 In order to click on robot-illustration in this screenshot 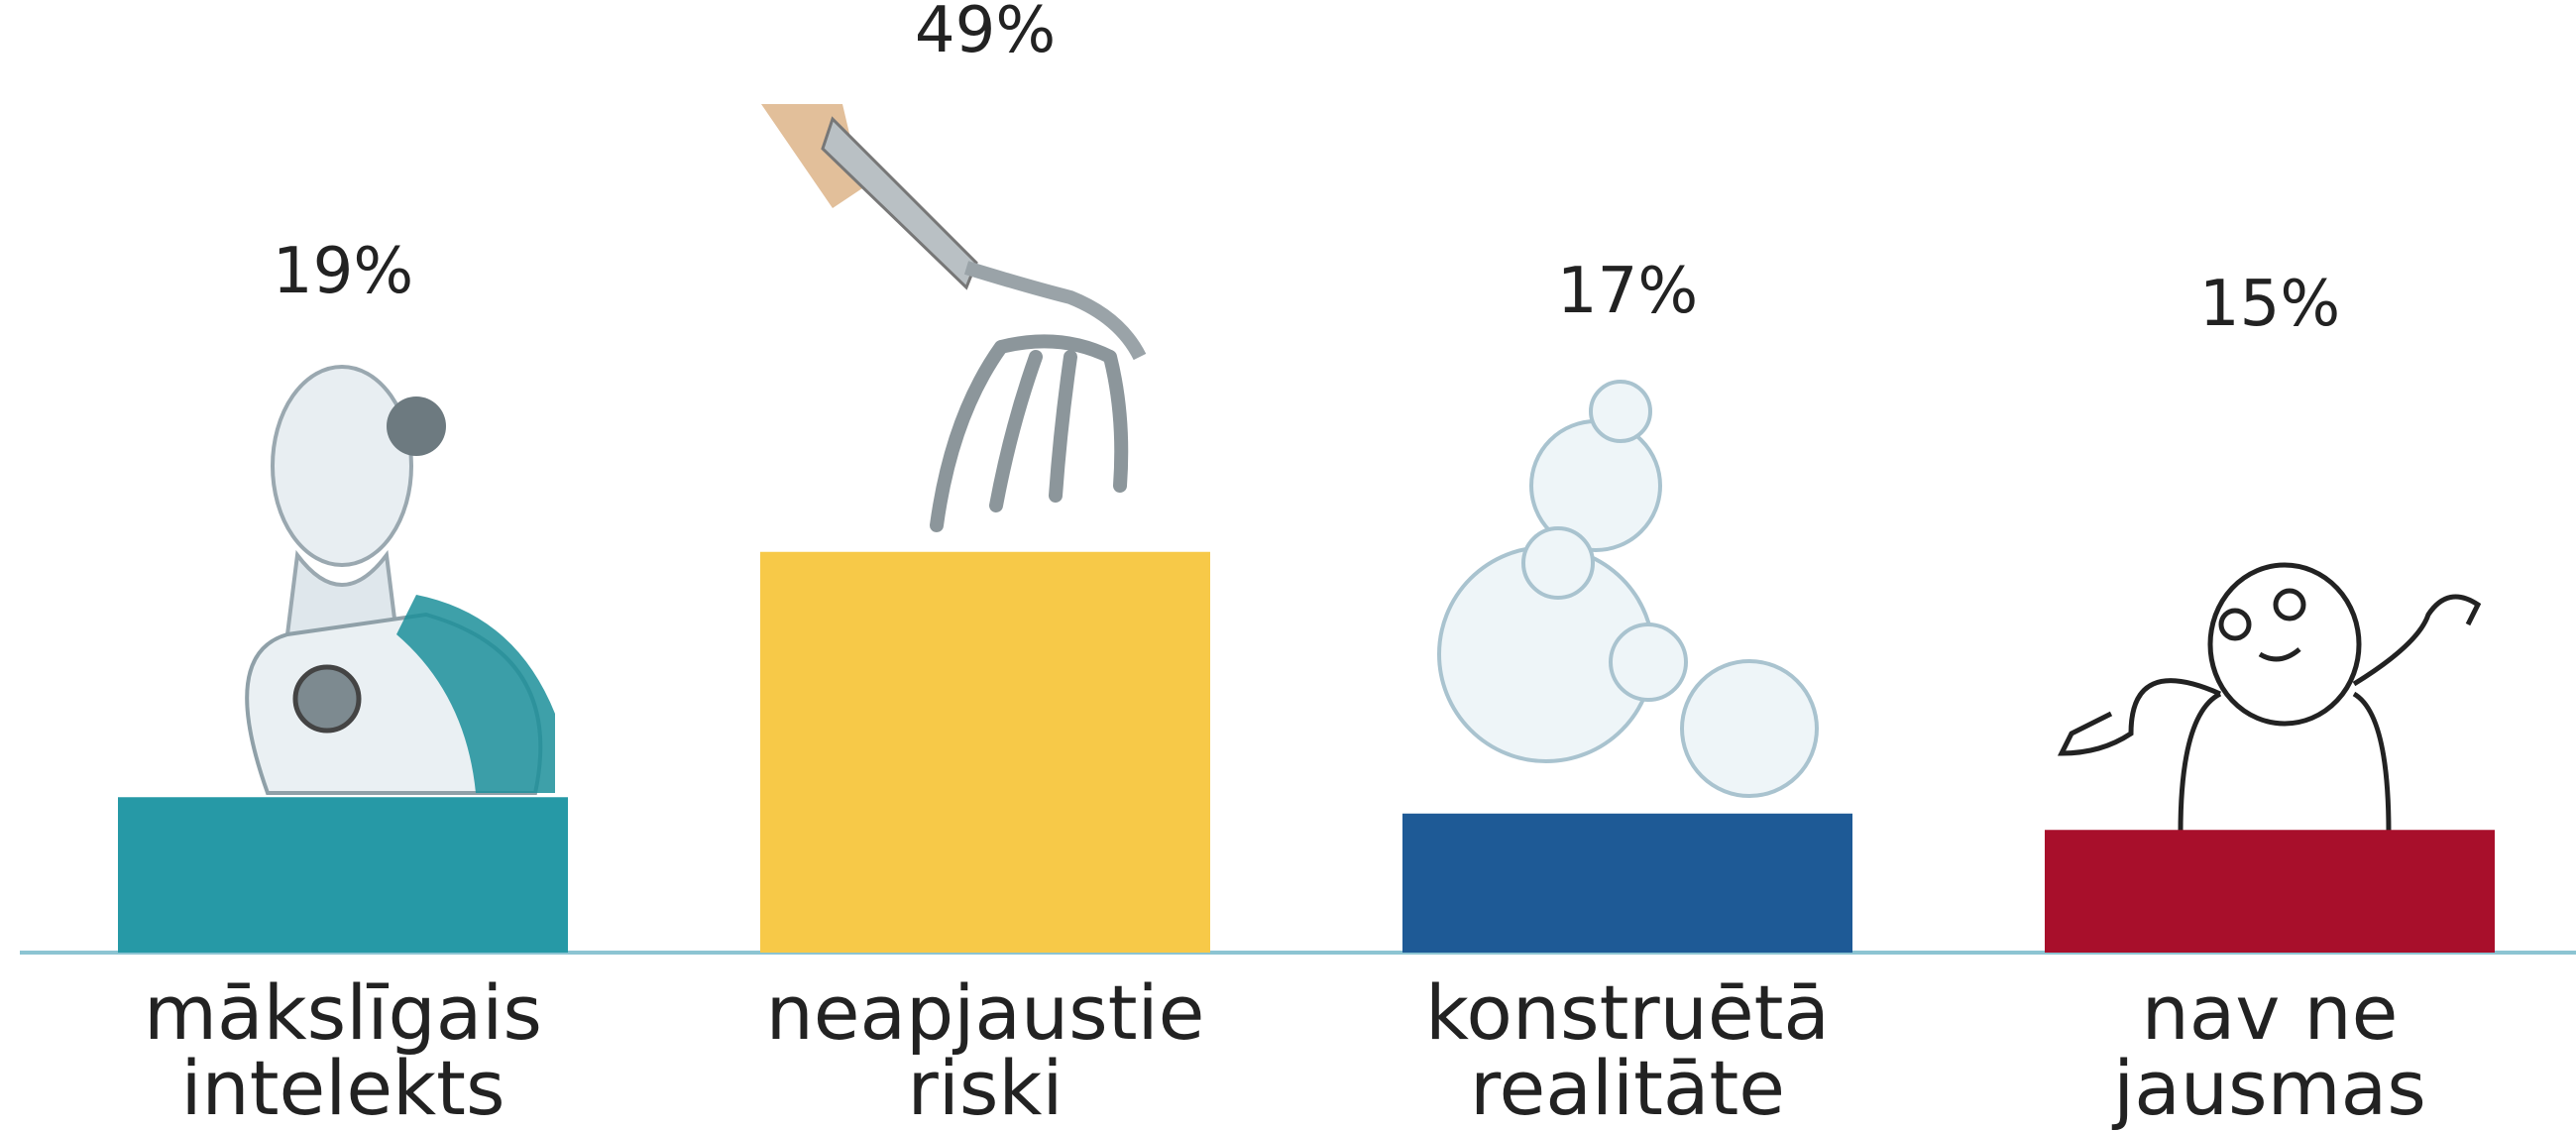, I will do `click(400, 580)`.